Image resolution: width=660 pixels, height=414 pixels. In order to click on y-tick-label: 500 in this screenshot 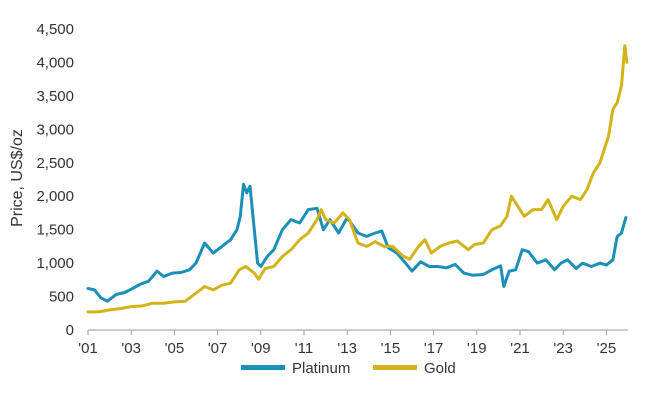, I will do `click(61, 297)`.